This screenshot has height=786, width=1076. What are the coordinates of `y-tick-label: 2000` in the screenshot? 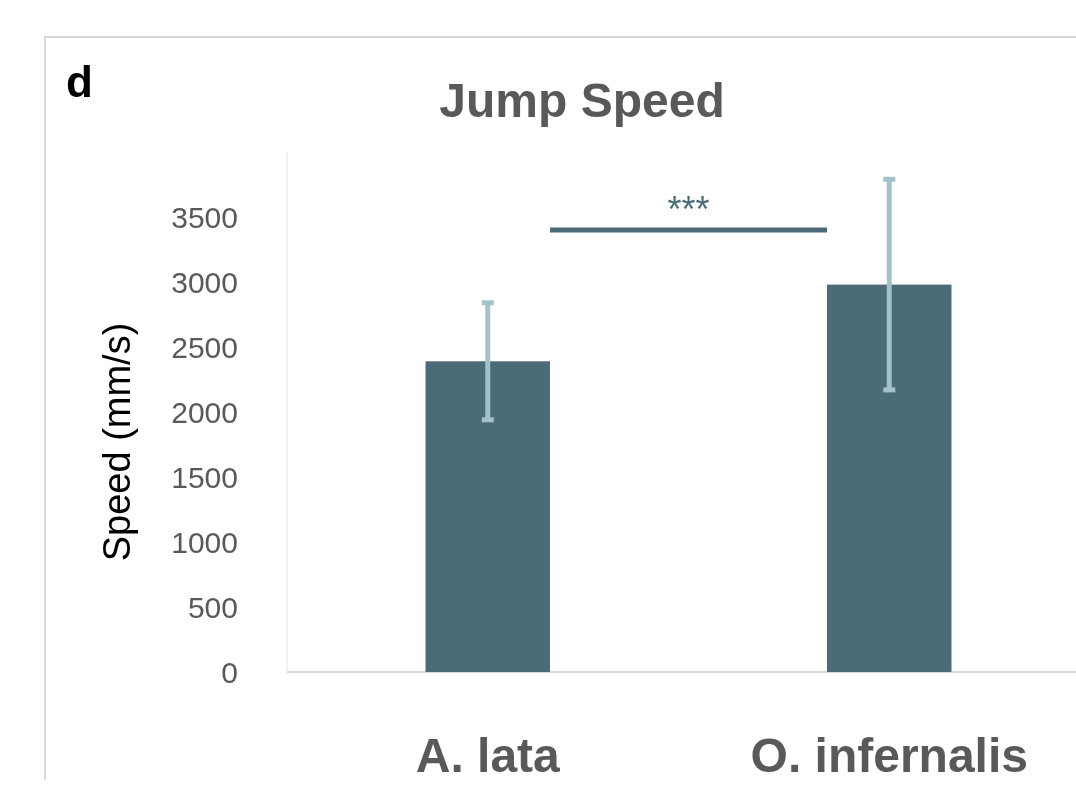 It's located at (204, 412).